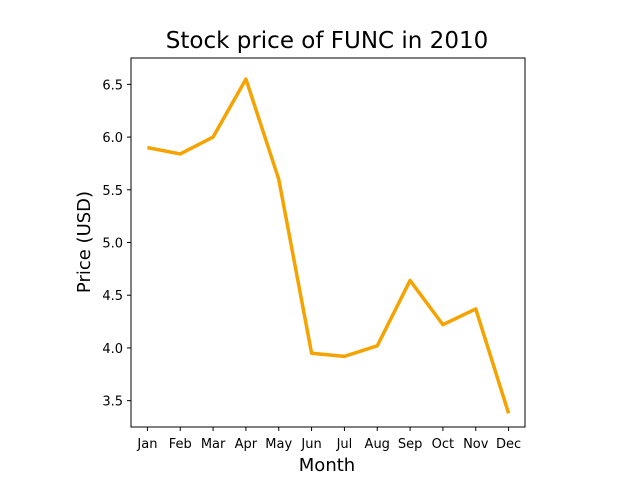 Image resolution: width=640 pixels, height=484 pixels. What do you see at coordinates (476, 444) in the screenshot?
I see `x-tick-label: Nov` at bounding box center [476, 444].